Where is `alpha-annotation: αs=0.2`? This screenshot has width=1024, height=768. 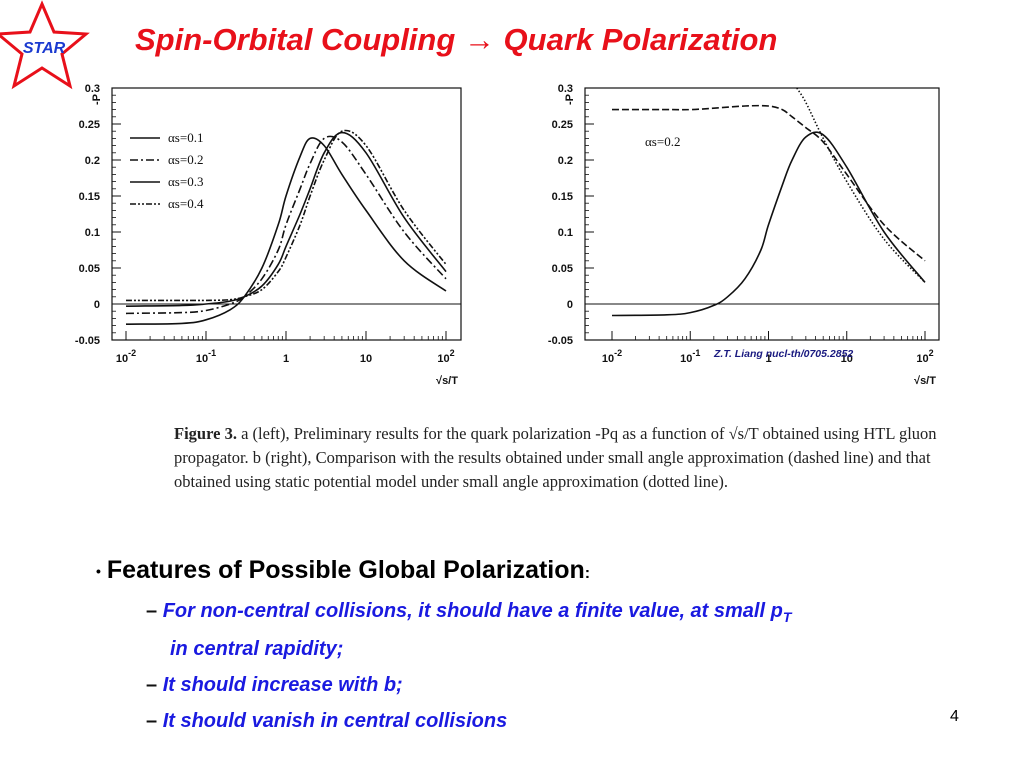
alpha-annotation: αs=0.2 is located at coordinates (662, 141).